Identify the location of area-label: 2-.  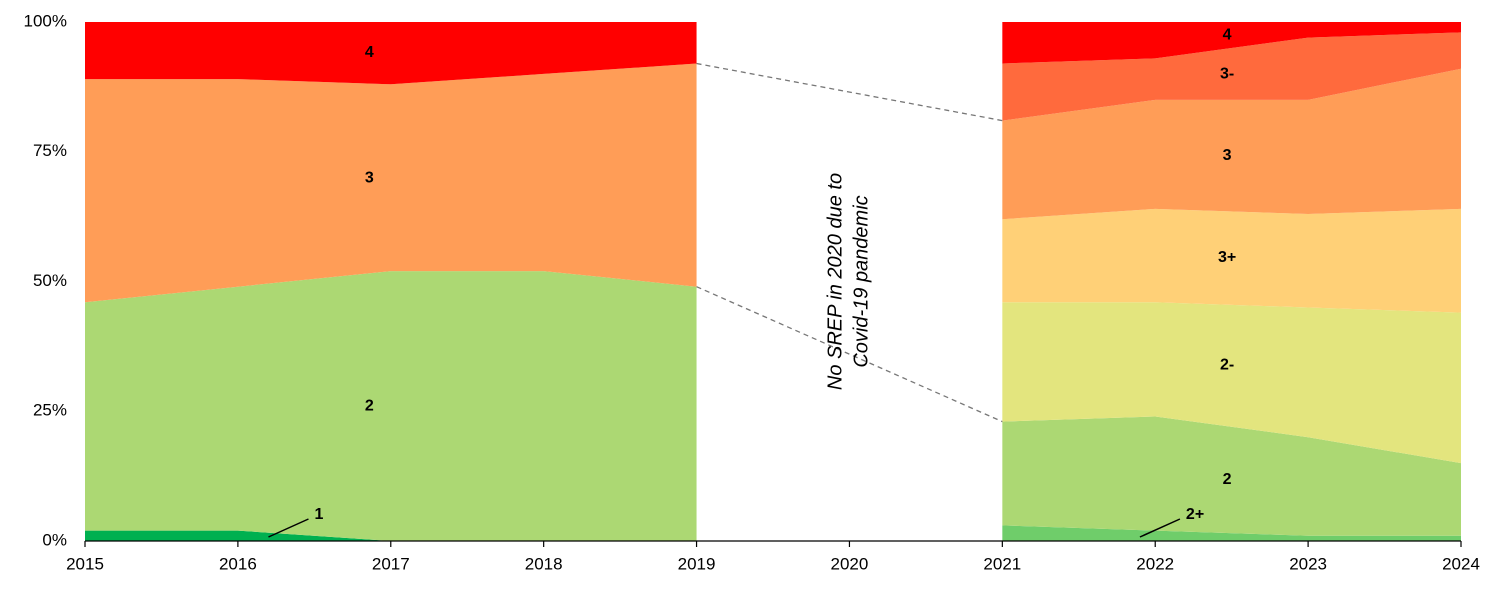
(1227, 365).